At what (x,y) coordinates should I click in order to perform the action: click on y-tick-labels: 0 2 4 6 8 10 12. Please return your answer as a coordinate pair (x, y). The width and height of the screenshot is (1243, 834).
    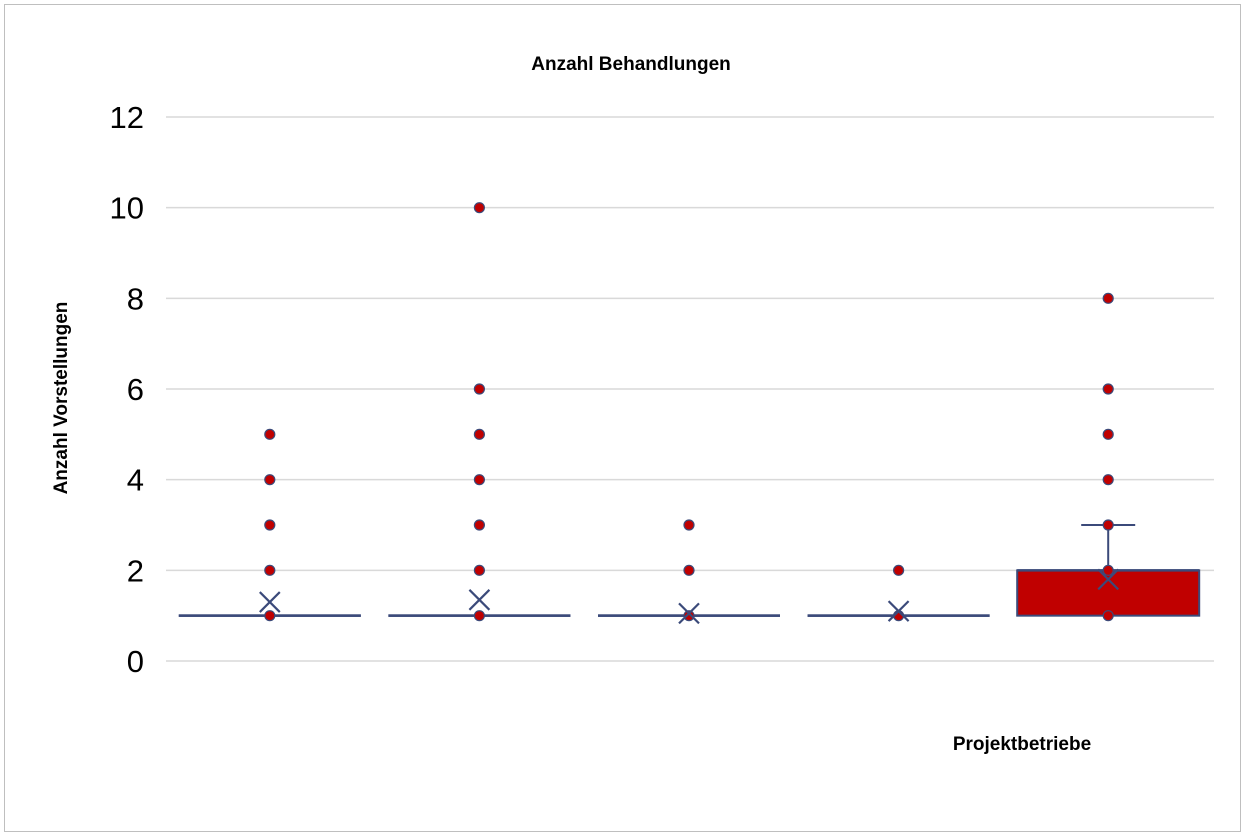
    Looking at the image, I should click on (127, 389).